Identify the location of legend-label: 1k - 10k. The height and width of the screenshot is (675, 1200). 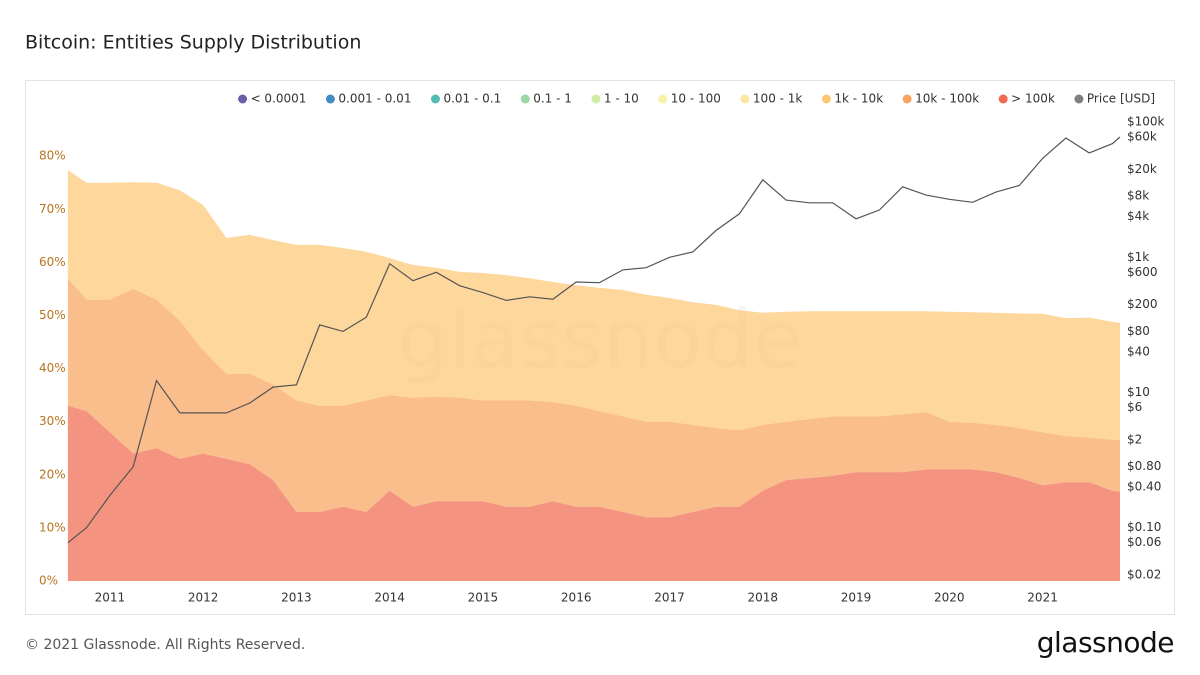
(858, 99).